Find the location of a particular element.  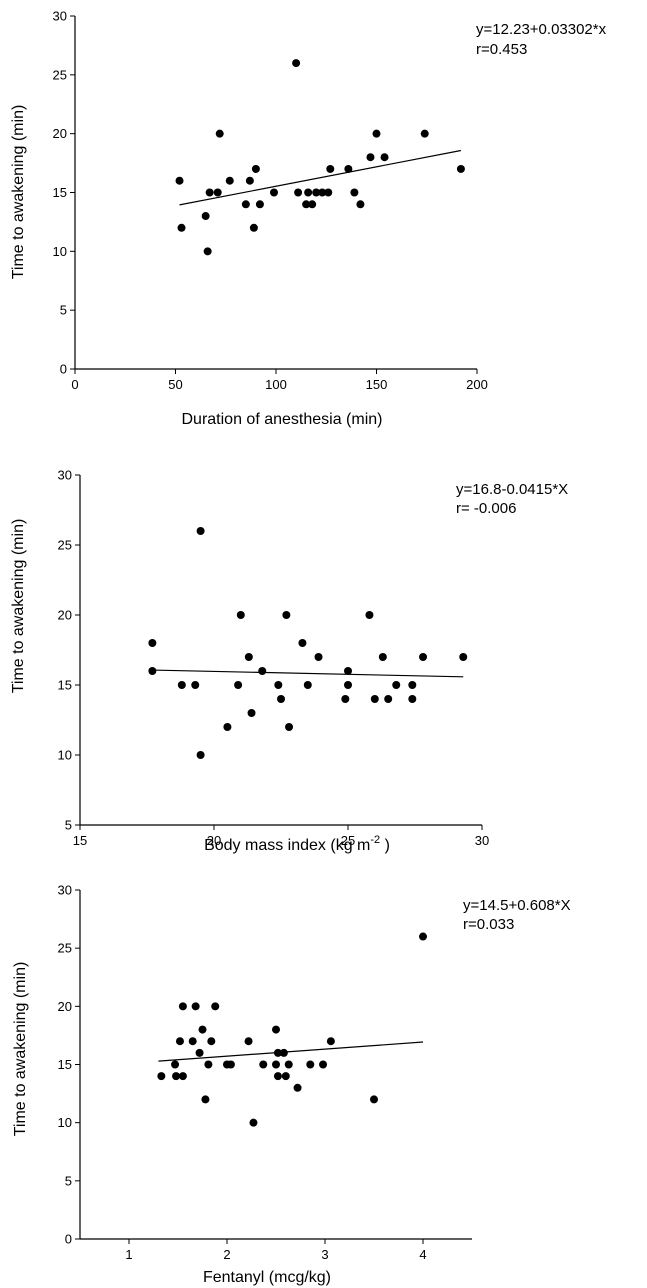

x-tick-label: 0 is located at coordinates (74, 384).